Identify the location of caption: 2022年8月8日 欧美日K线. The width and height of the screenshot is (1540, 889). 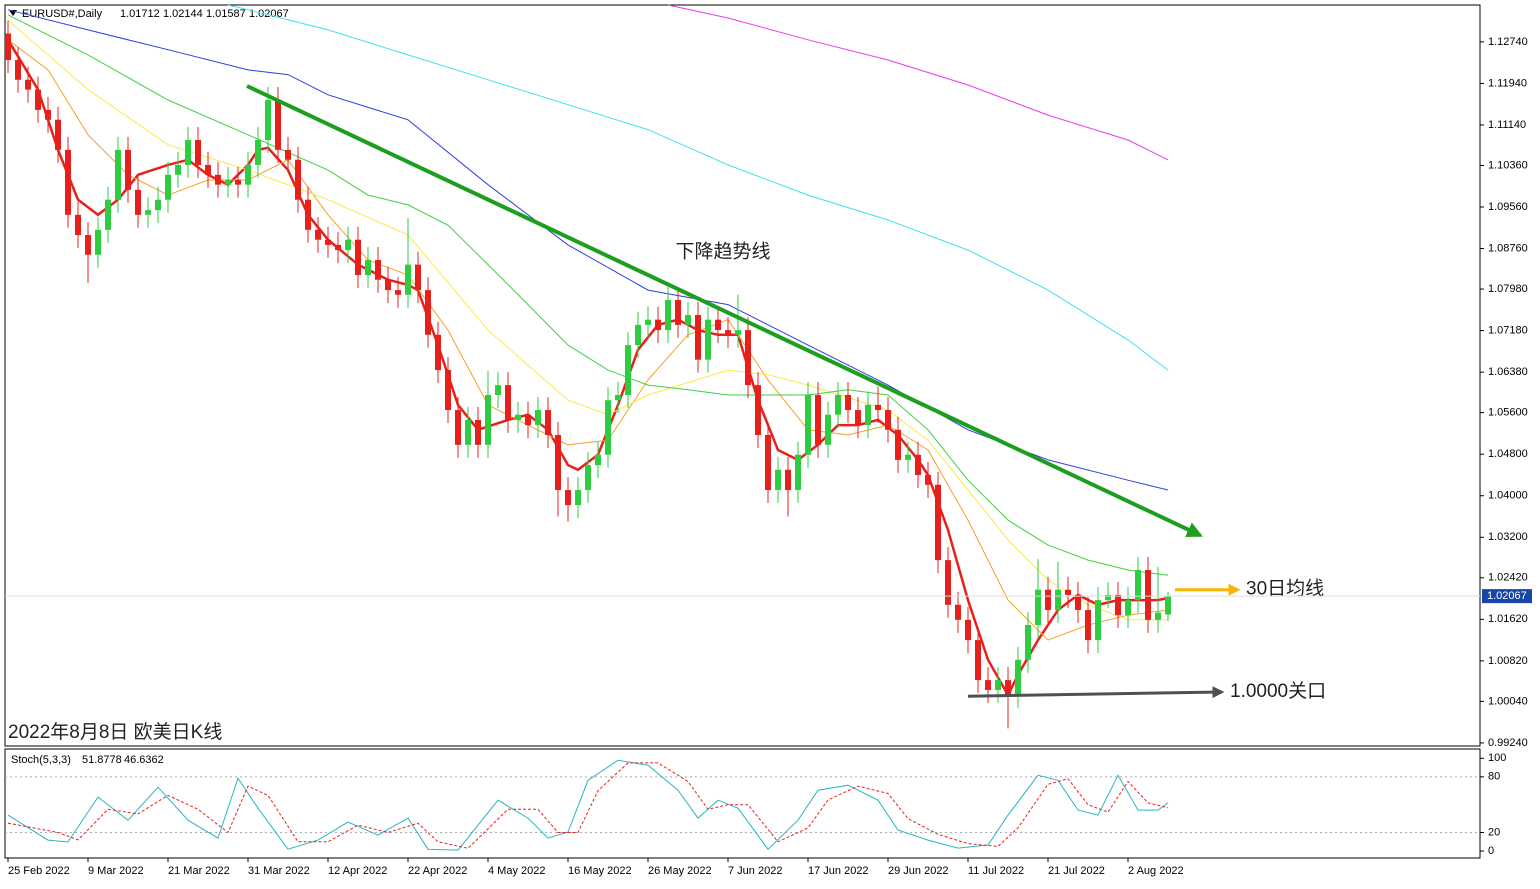
(115, 732).